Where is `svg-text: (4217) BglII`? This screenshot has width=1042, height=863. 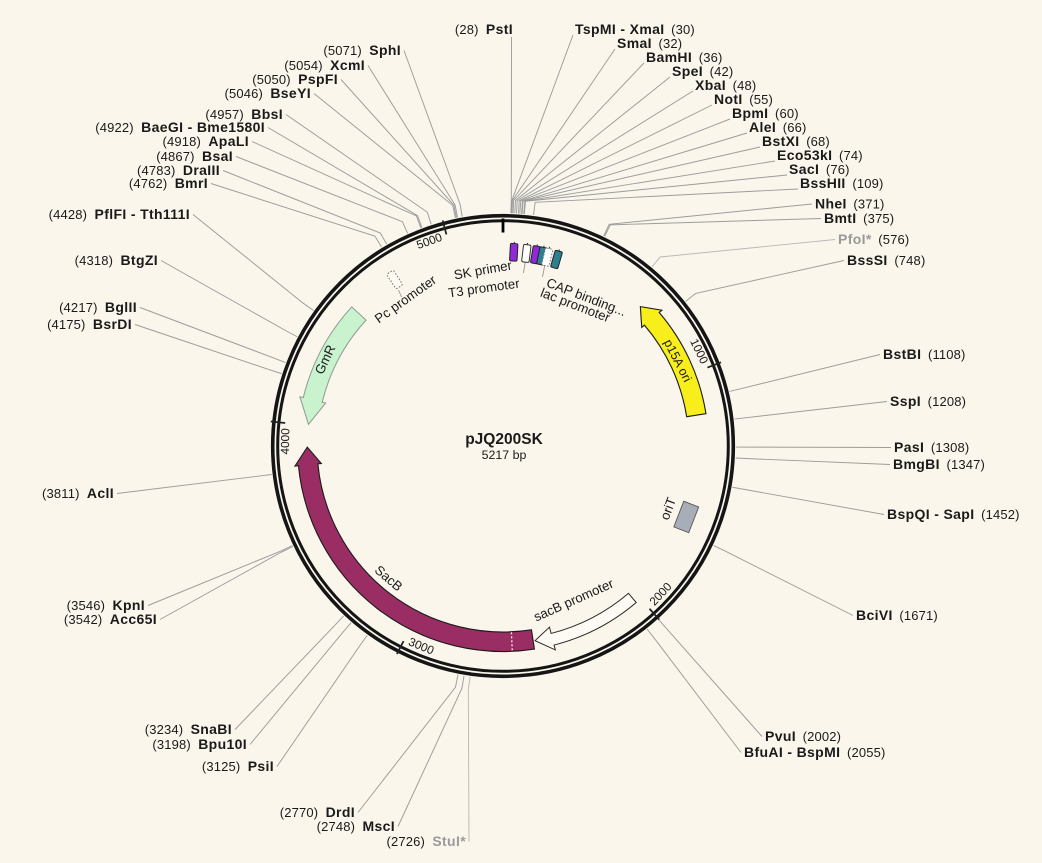 svg-text: (4217) BglII is located at coordinates (98, 307).